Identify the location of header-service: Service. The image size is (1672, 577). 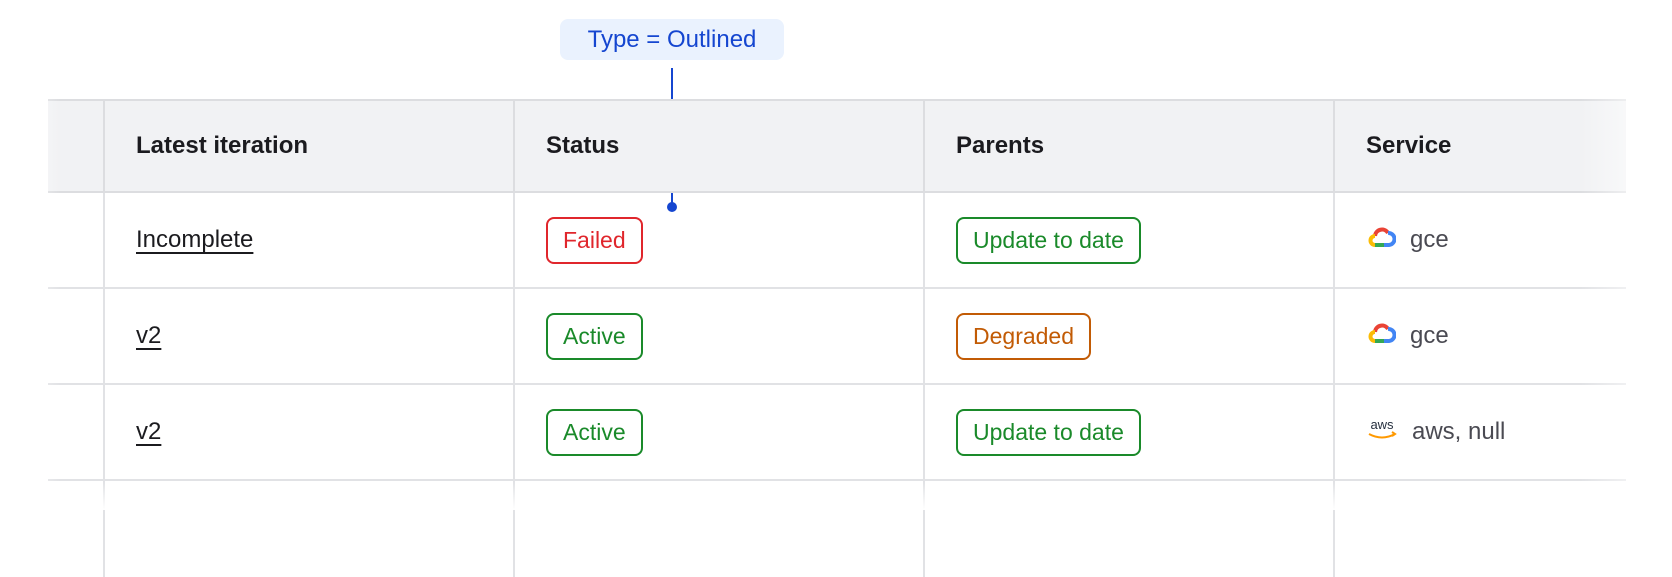
(1479, 146).